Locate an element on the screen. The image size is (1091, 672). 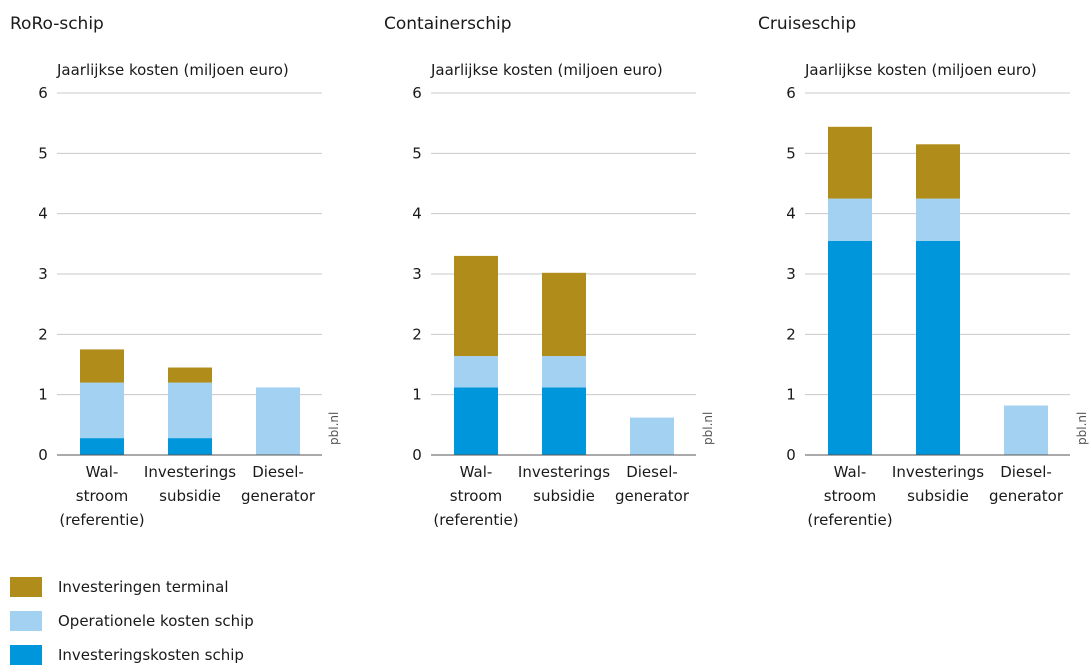
legend-item-operationele-kosten: Operationele kosten schip is located at coordinates (132, 621).